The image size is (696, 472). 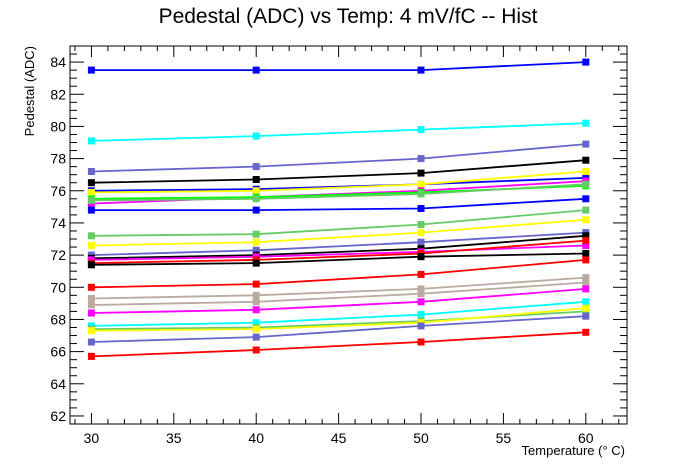 I want to click on x-tick-label: 30, so click(x=92, y=438).